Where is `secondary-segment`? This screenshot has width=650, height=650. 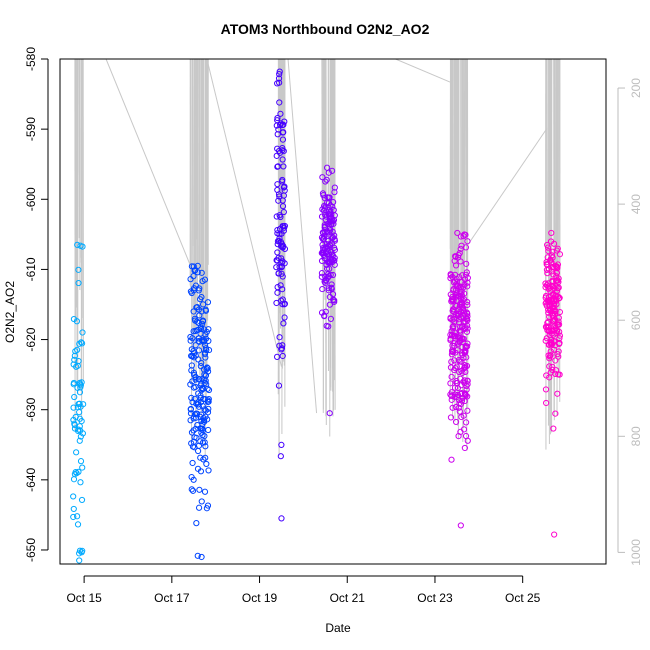 secondary-segment is located at coordinates (423, 71).